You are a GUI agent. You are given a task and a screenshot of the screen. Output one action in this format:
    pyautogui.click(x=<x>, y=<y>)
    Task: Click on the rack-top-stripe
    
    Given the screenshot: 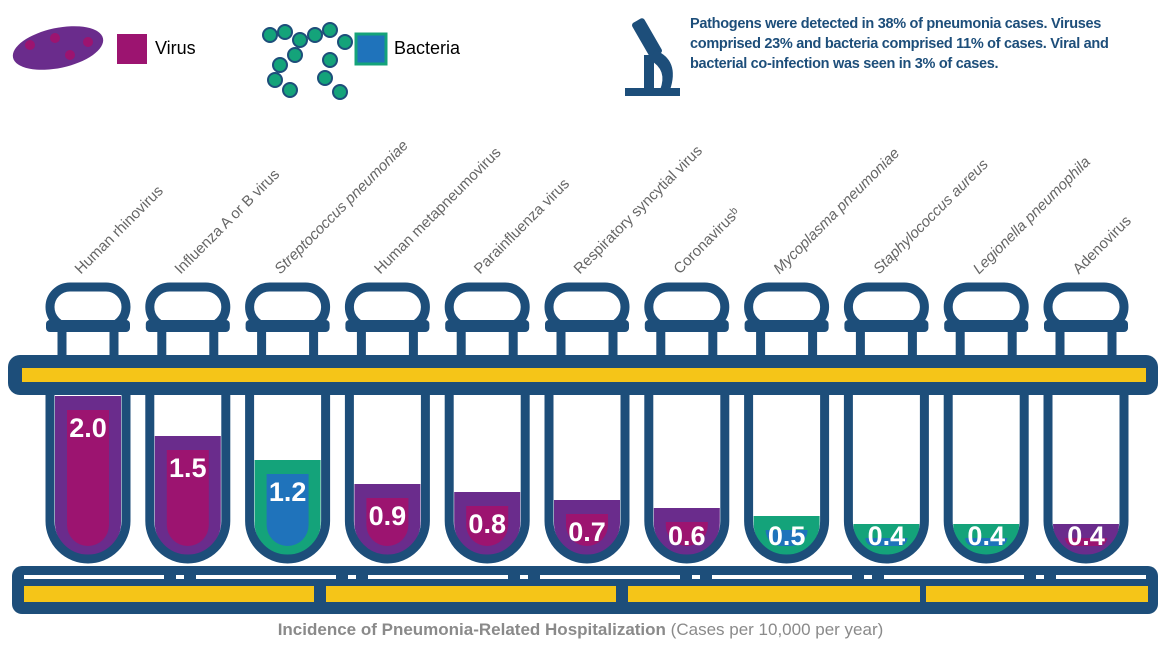 What is the action you would take?
    pyautogui.click(x=584, y=375)
    